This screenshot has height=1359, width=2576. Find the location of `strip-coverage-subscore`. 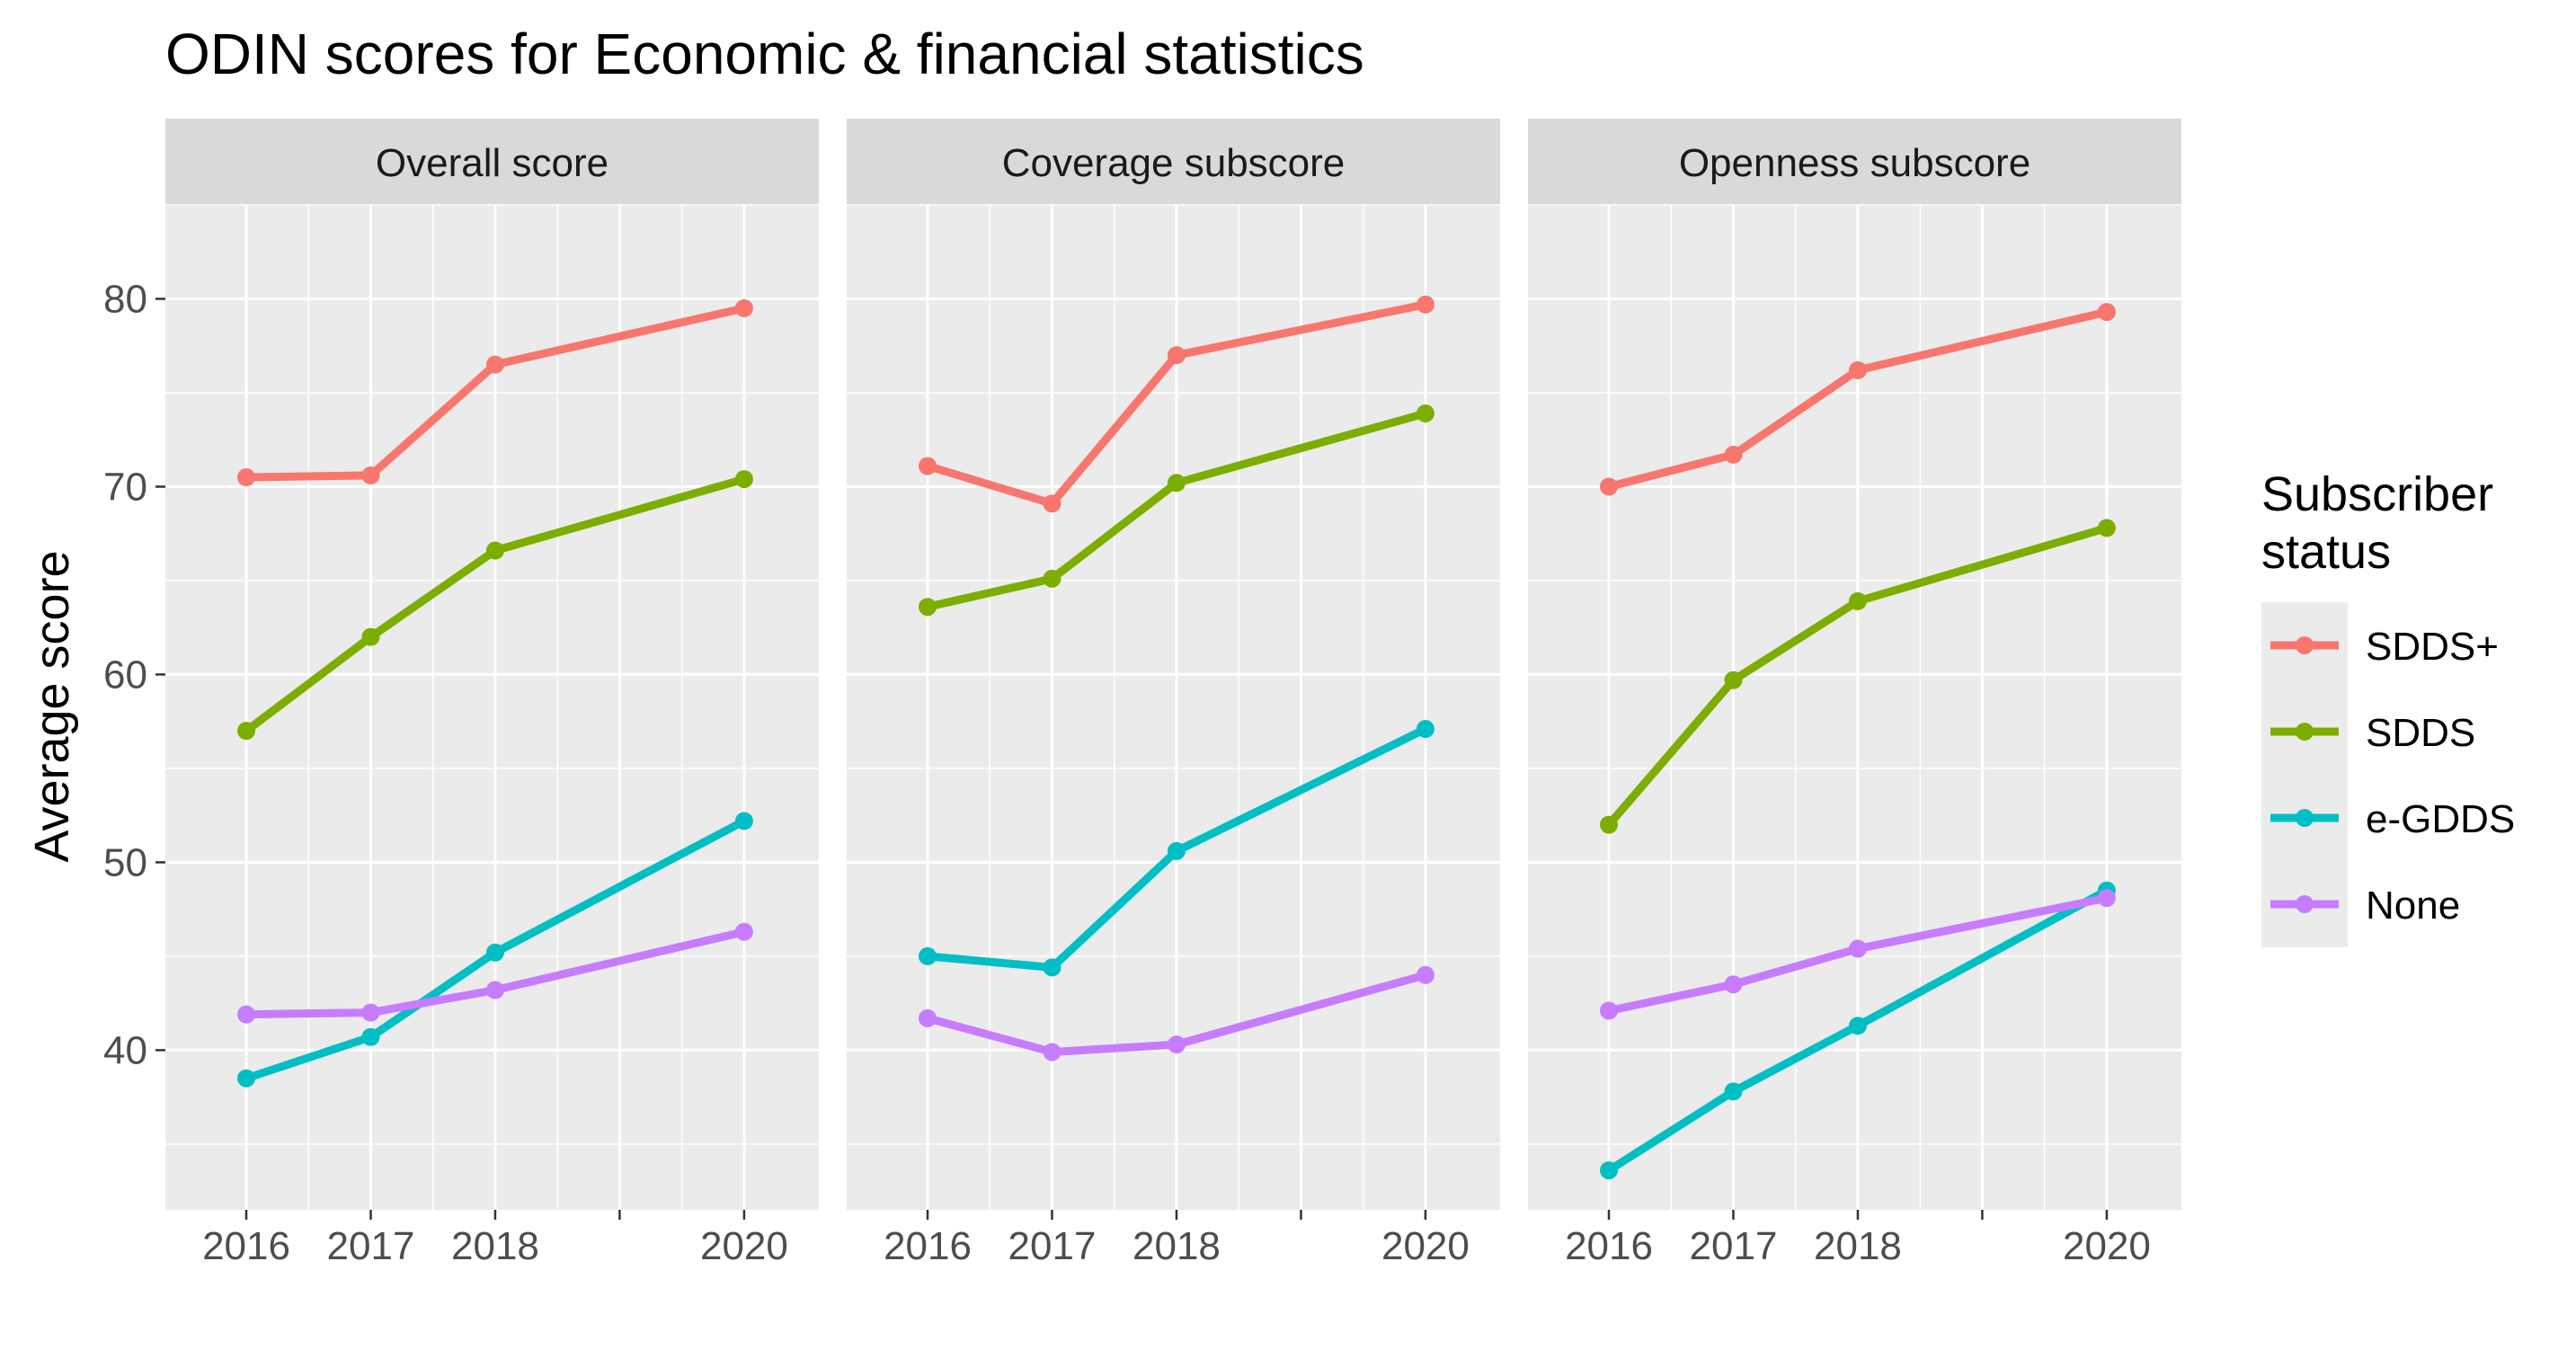

strip-coverage-subscore is located at coordinates (1173, 162).